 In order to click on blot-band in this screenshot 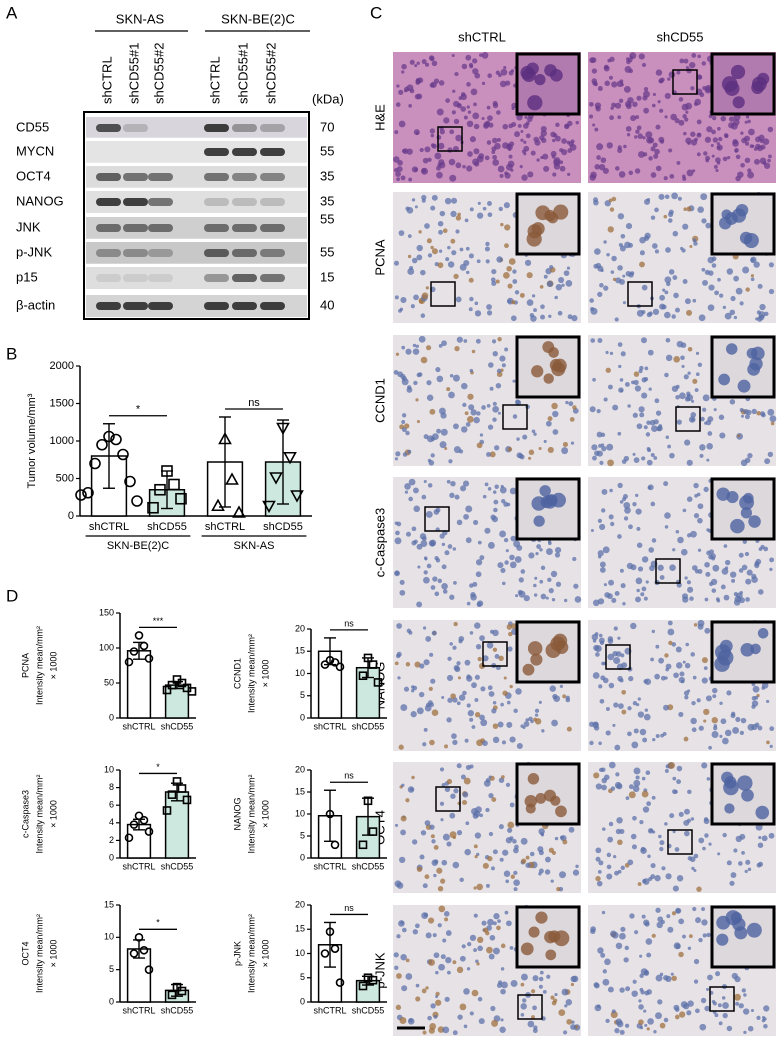, I will do `click(135, 202)`.